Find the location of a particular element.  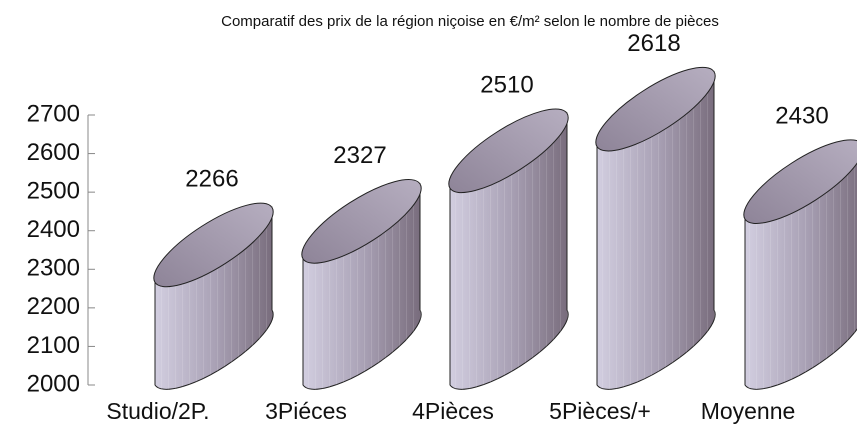

x-tick-label: 3Piéces is located at coordinates (306, 411).